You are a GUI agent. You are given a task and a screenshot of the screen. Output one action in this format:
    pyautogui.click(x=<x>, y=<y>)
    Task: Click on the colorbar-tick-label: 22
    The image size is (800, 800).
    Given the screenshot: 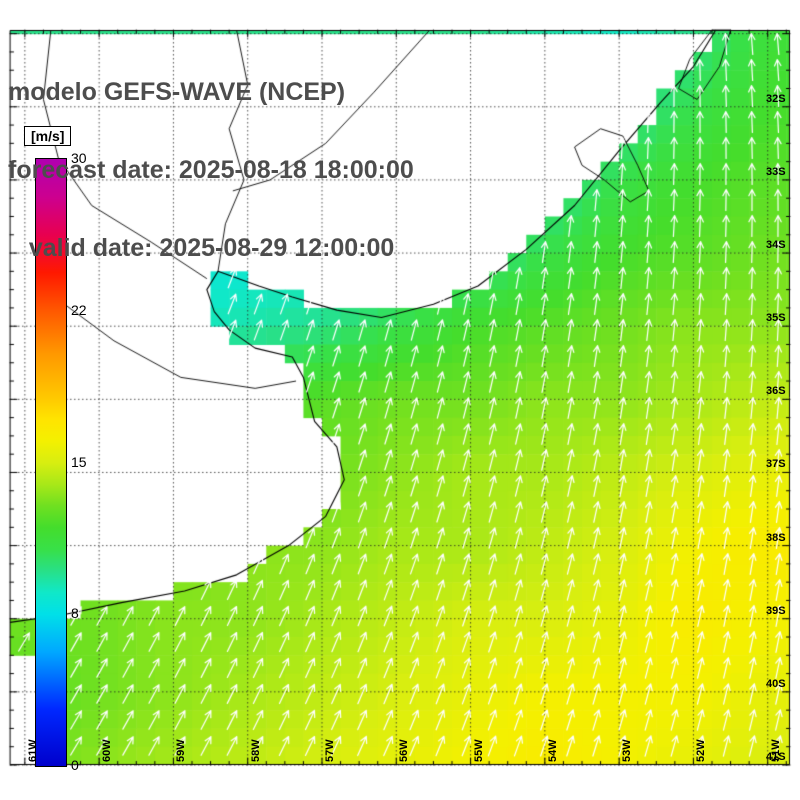 What is the action you would take?
    pyautogui.click(x=79, y=309)
    